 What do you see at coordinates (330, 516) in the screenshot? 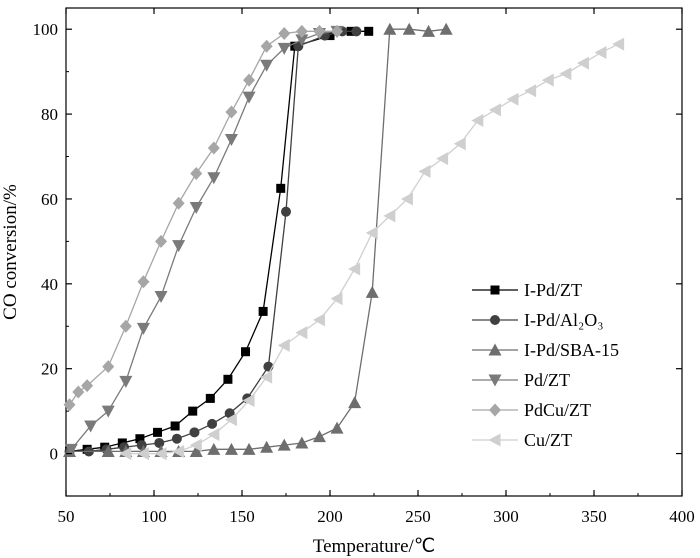
I see `x-tick-label: 200` at bounding box center [330, 516].